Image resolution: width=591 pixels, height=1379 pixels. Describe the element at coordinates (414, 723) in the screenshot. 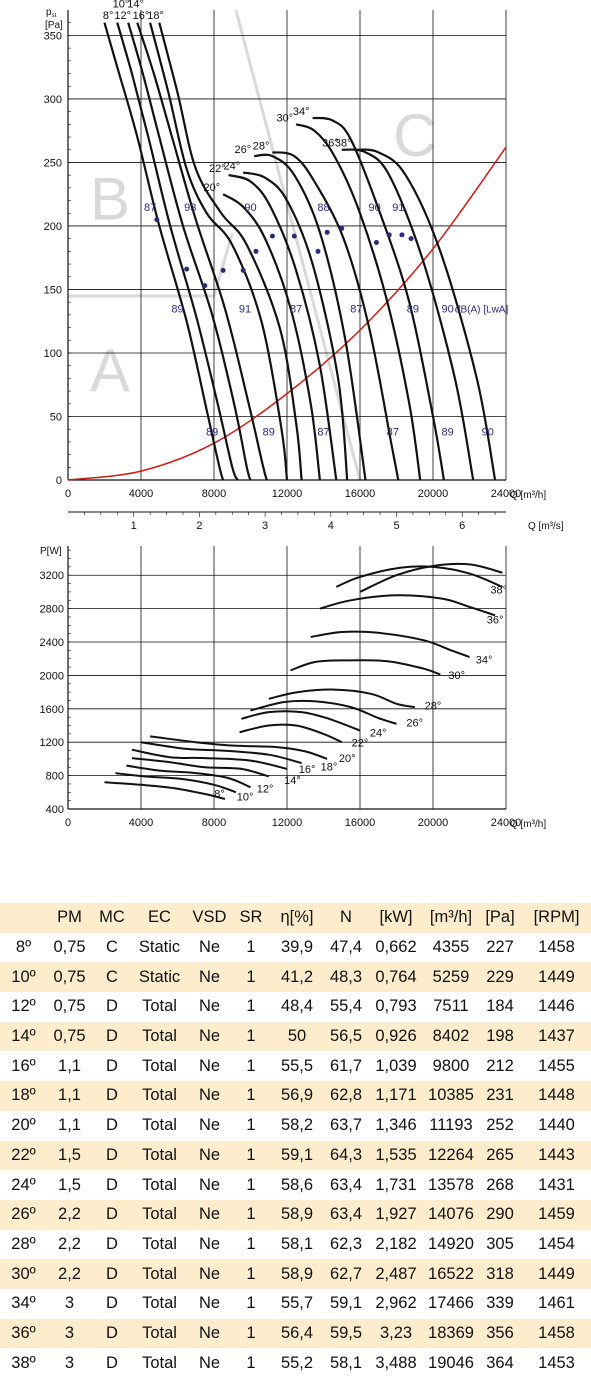

I see `power-angle-label: 26°` at that location.